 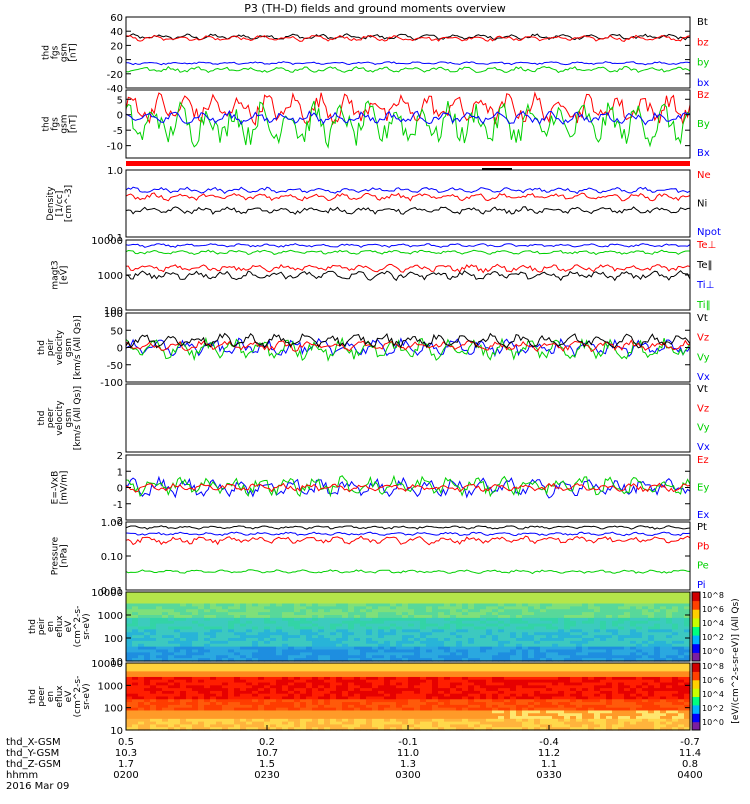 What do you see at coordinates (713, 595) in the screenshot?
I see `colorbar-tick-label: 10^8` at bounding box center [713, 595].